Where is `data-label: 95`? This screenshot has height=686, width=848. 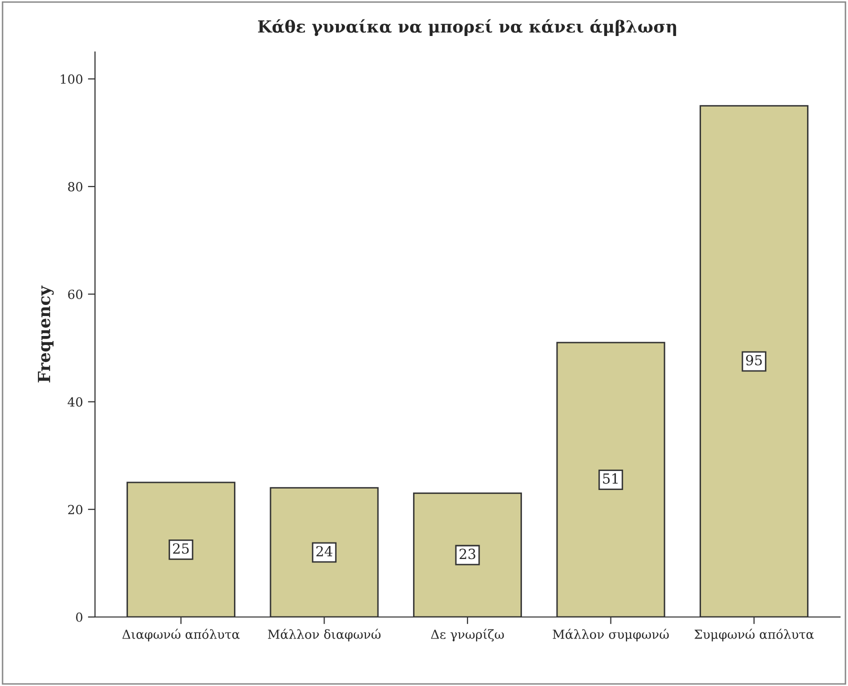
data-label: 95 is located at coordinates (754, 360).